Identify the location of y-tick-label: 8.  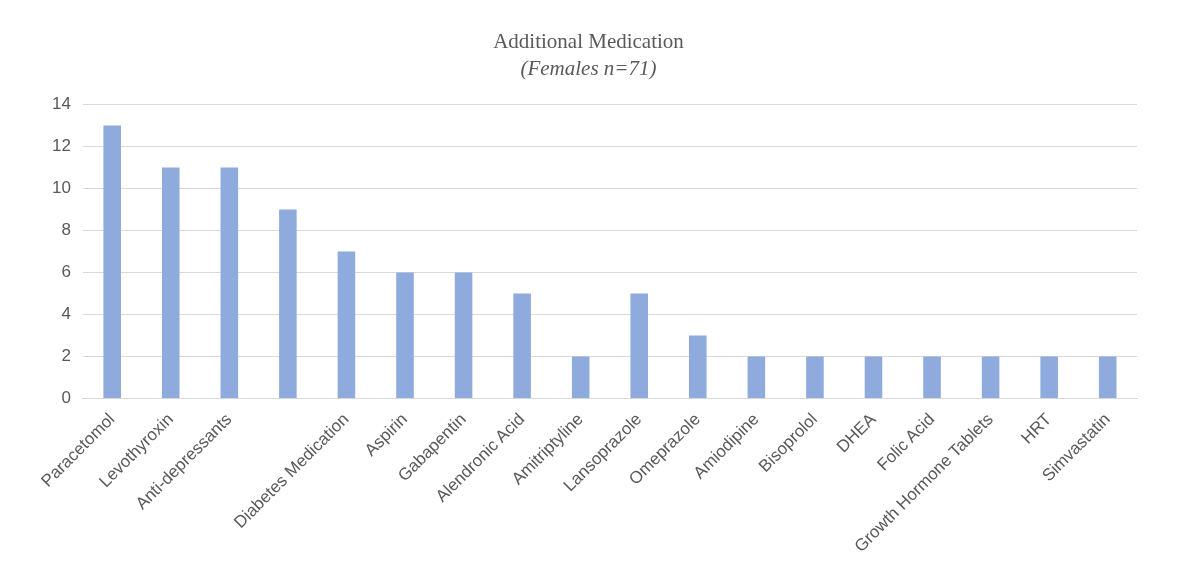
(66, 230).